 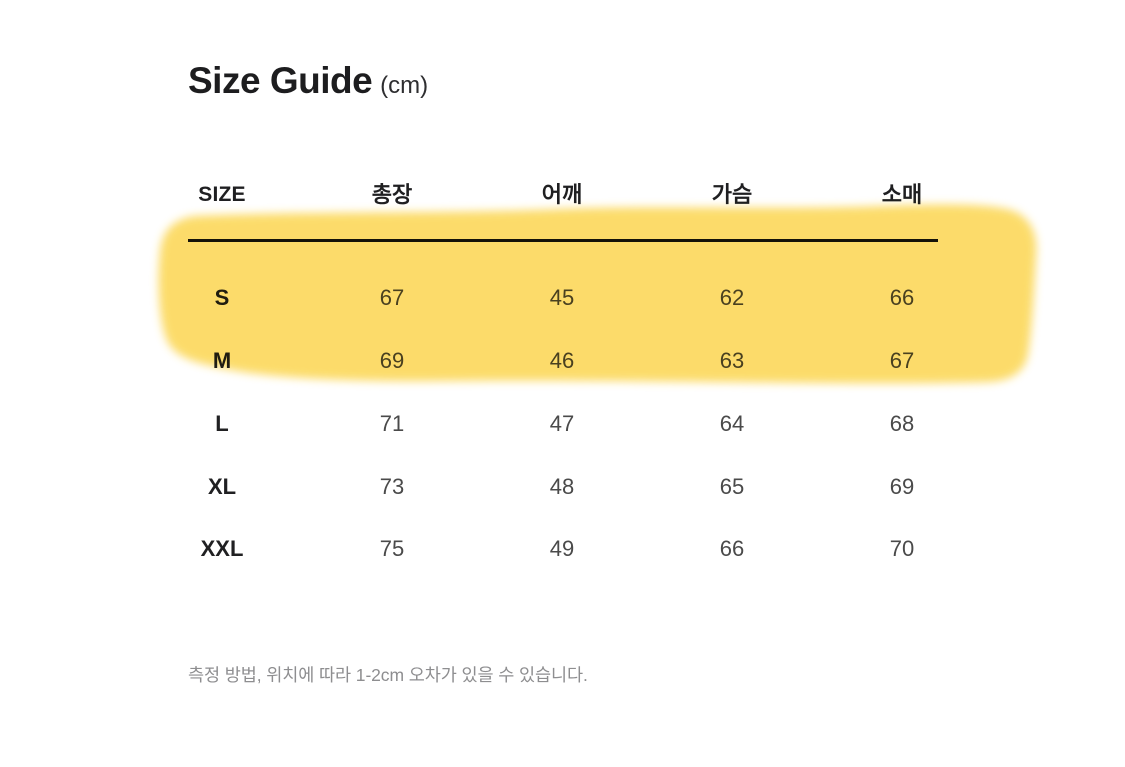 I want to click on cell-value: 46, so click(x=562, y=360).